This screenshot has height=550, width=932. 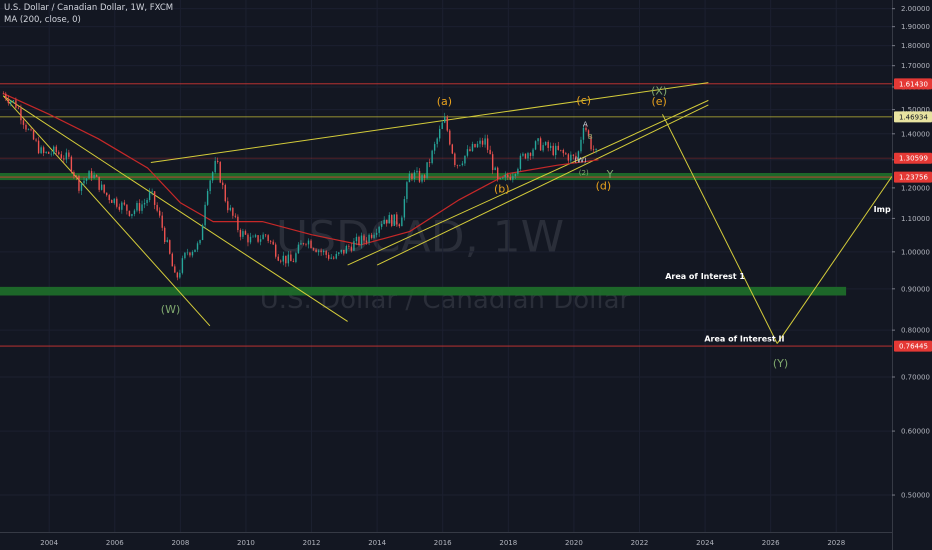 I want to click on wave-label: (b), so click(x=502, y=188).